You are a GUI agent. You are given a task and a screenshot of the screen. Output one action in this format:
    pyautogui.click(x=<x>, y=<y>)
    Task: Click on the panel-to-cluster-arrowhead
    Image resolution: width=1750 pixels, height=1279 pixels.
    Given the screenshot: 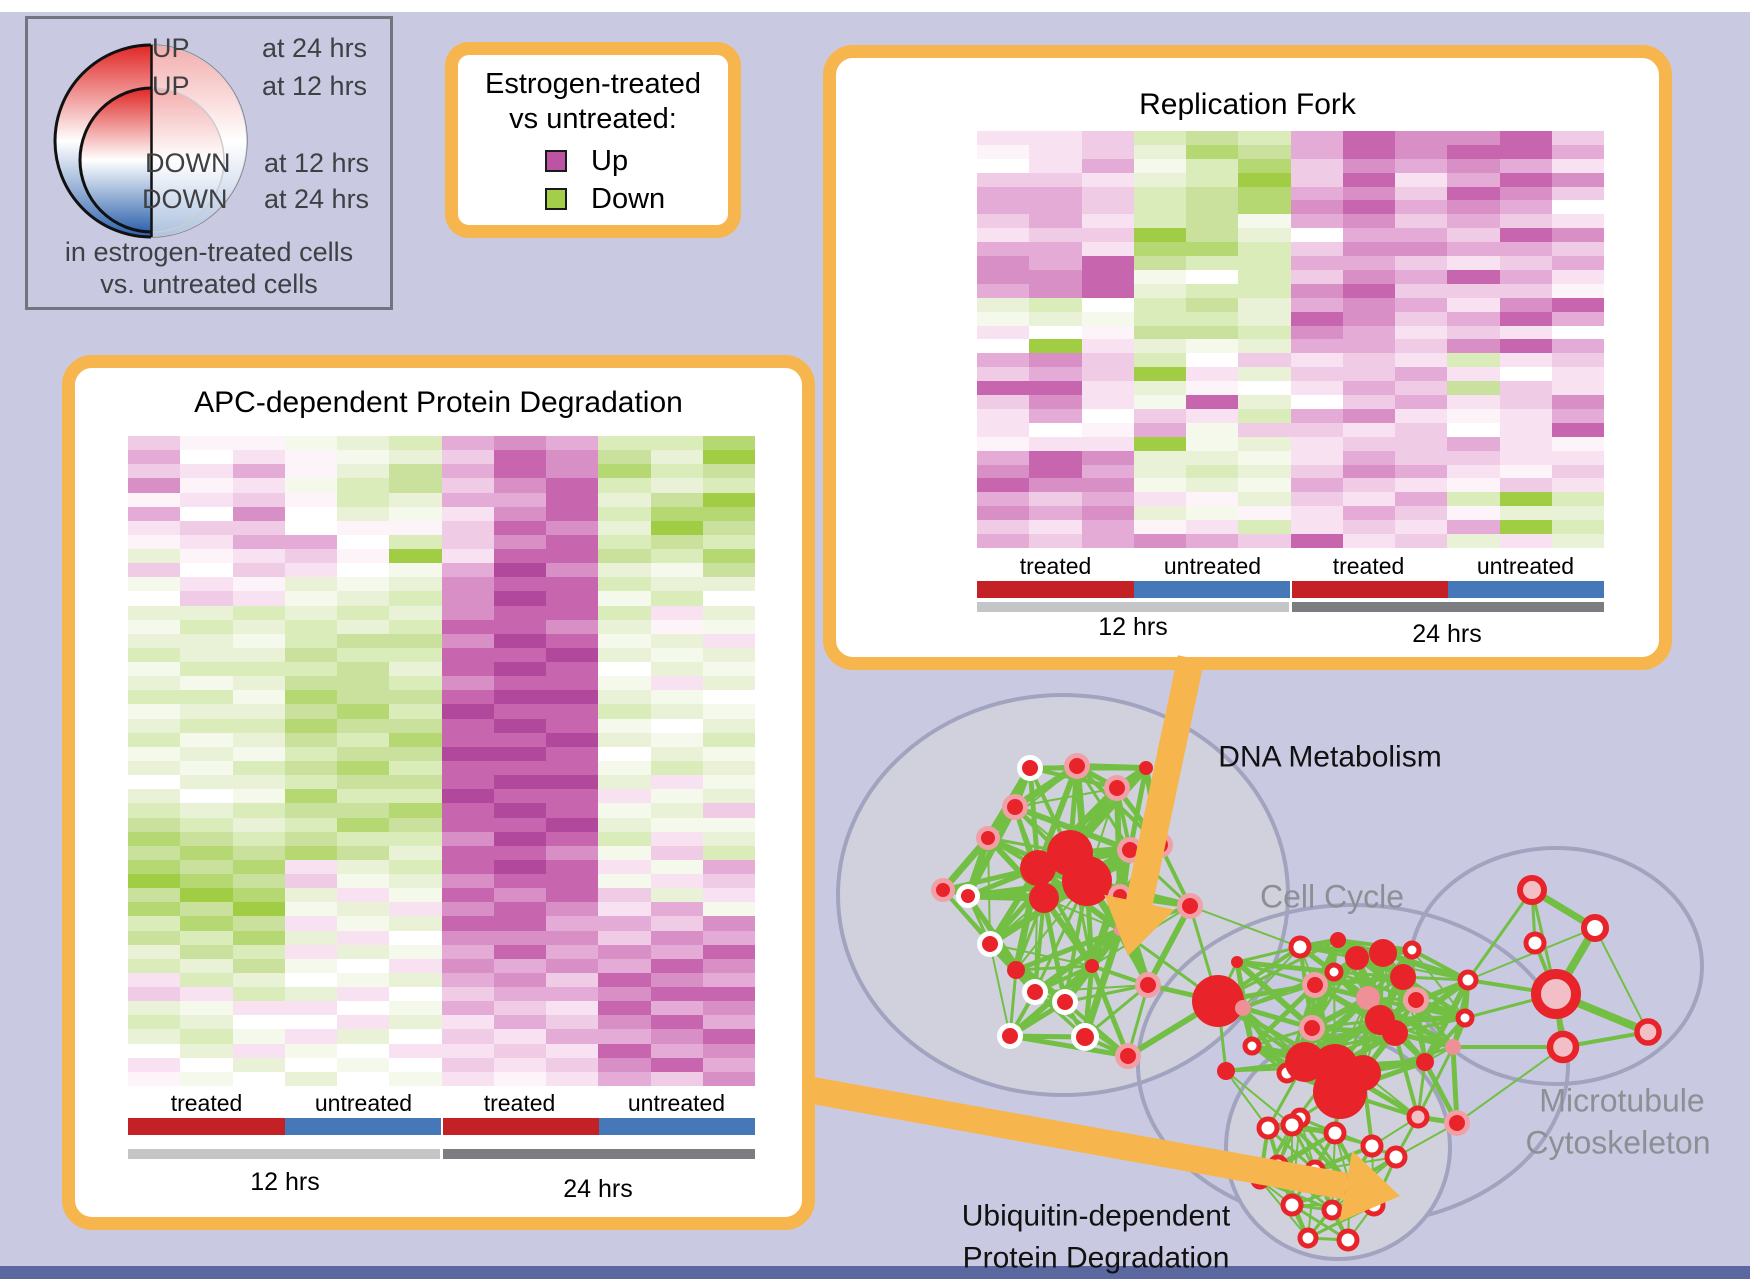 What is the action you would take?
    pyautogui.click(x=1139, y=925)
    